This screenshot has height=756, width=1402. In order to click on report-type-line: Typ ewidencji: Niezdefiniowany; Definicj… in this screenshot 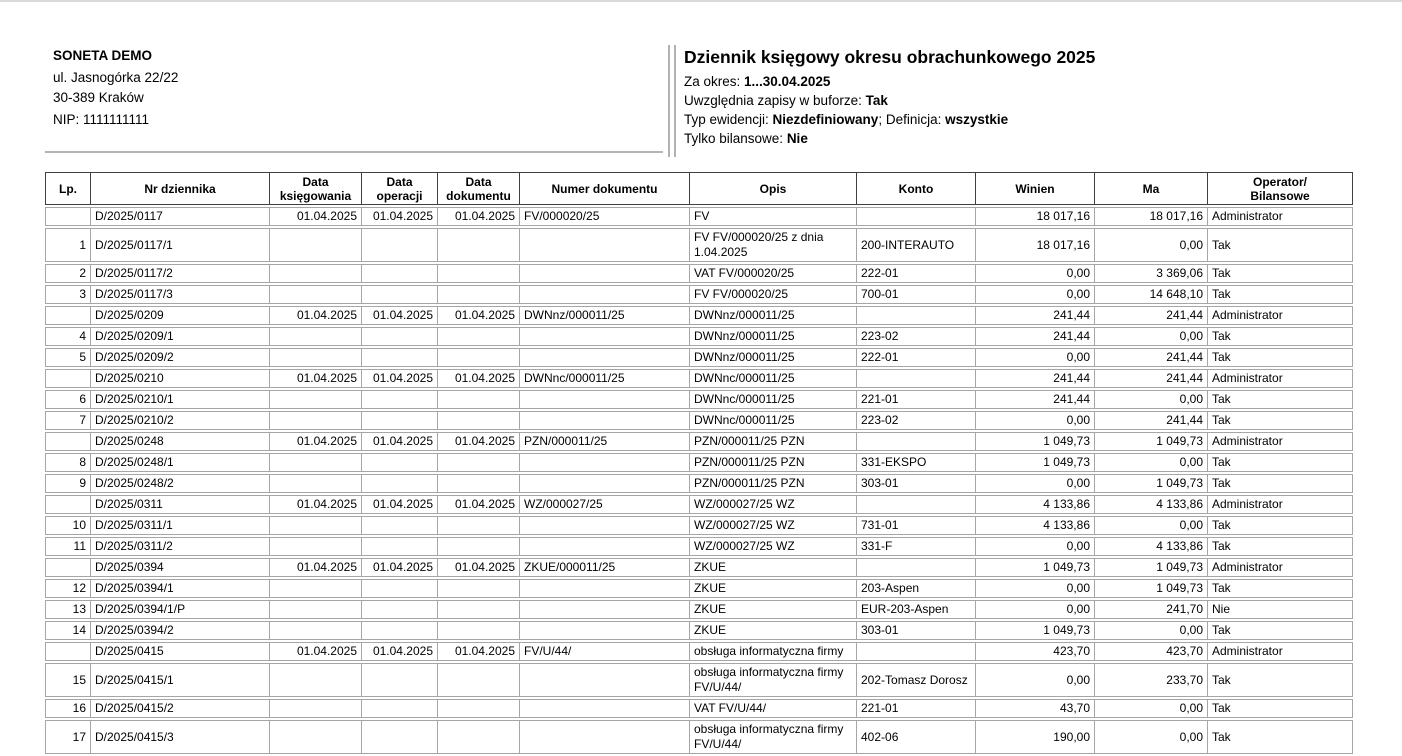, I will do `click(889, 119)`.